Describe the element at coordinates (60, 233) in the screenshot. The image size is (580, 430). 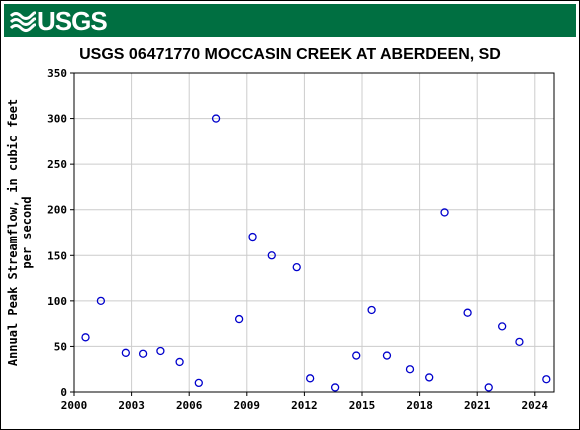
I see `y-axis: 0 50 100 150 200 250 300 350` at that location.